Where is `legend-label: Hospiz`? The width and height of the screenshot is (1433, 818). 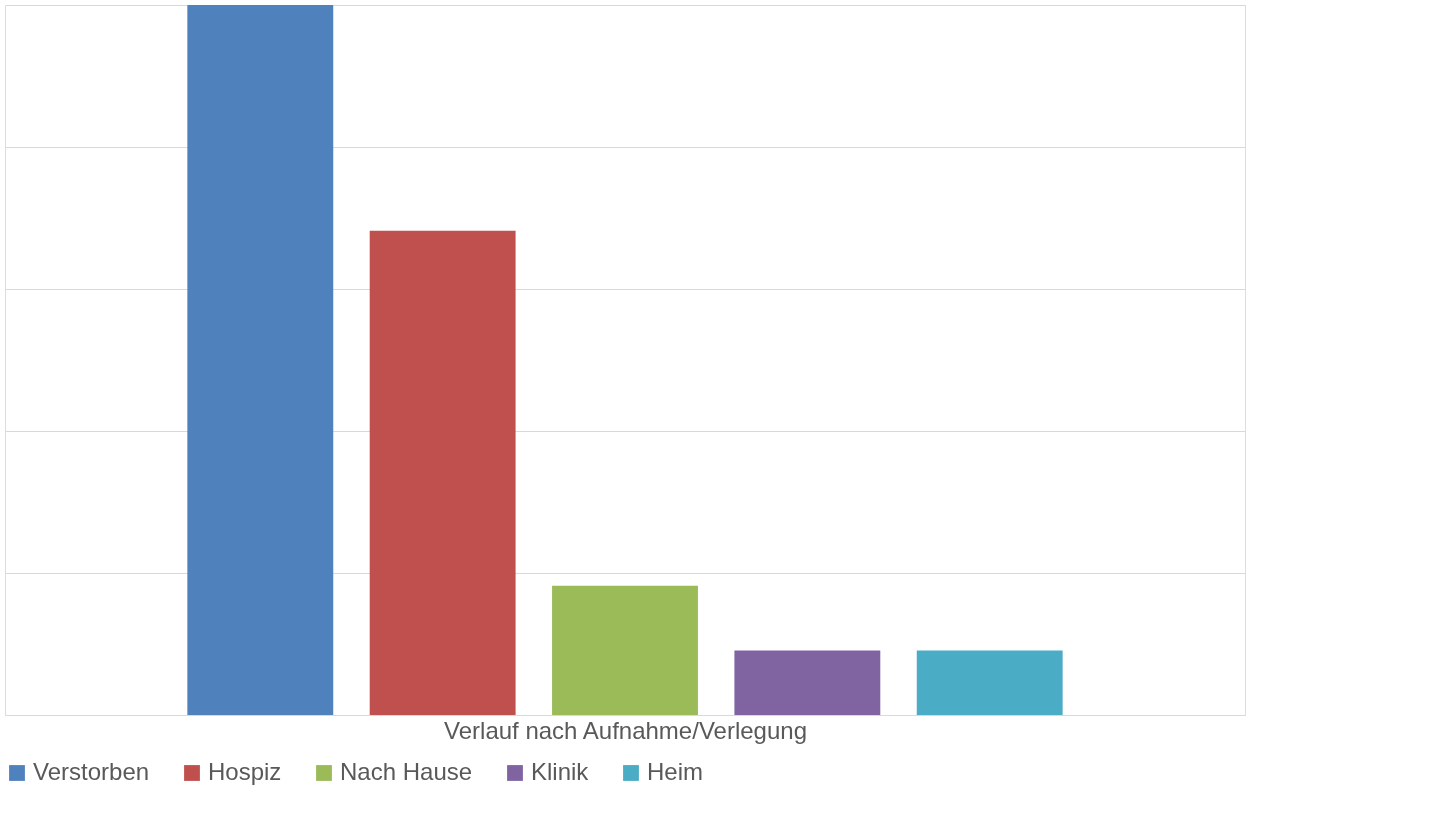
legend-label: Hospiz is located at coordinates (245, 771).